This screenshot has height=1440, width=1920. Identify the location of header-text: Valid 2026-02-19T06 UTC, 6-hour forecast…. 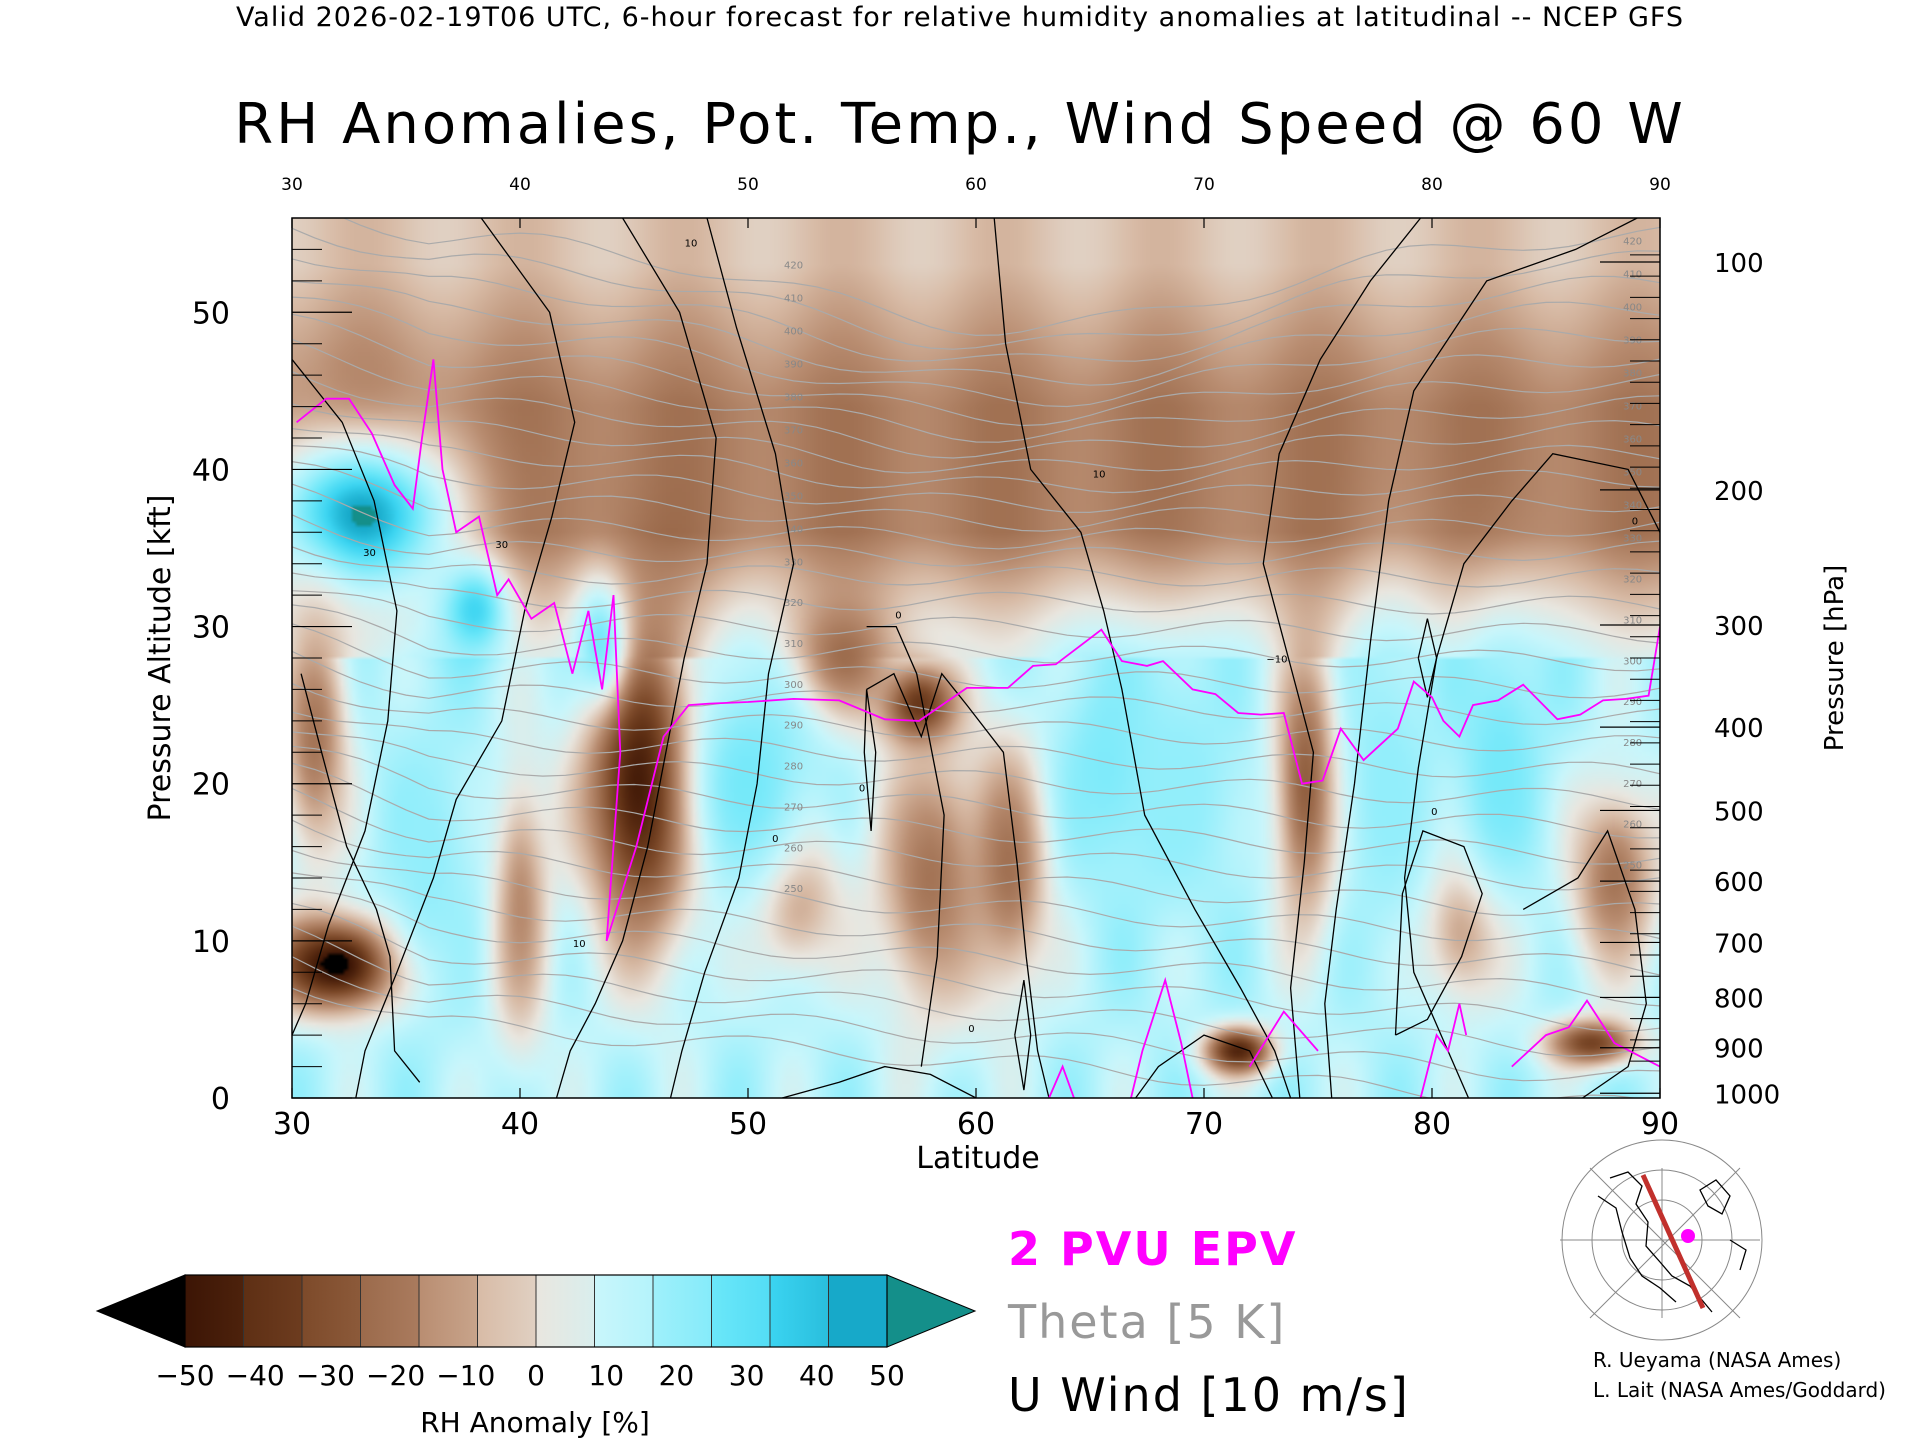
(960, 17).